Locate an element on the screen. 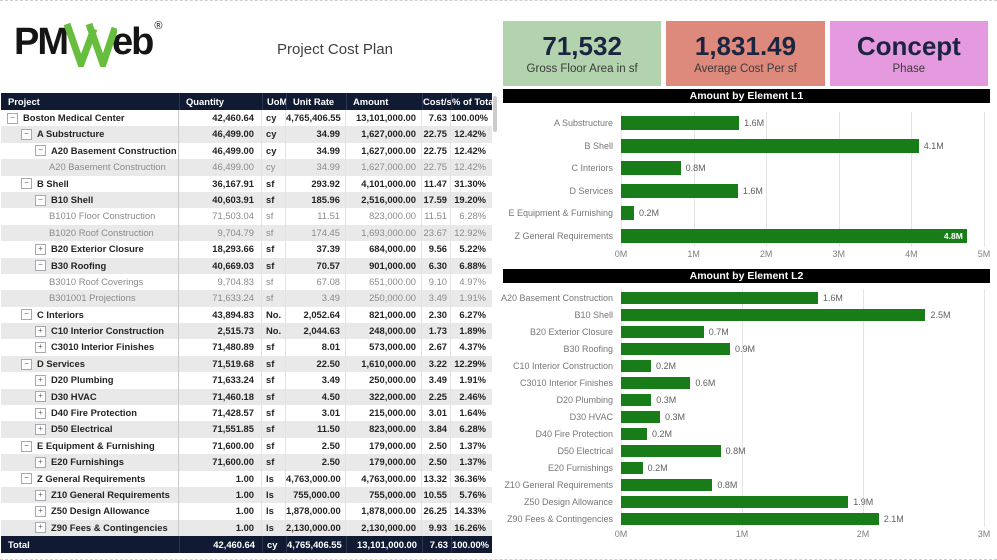 Image resolution: width=997 pixels, height=560 pixels. category-label: A20 Basement Construction is located at coordinates (556, 297).